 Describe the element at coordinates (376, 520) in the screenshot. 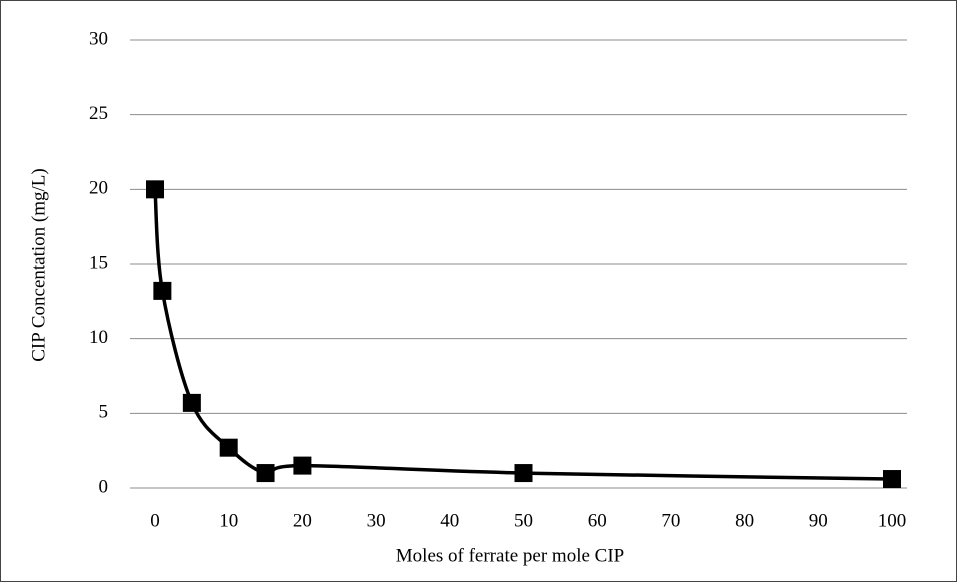

I see `x-tick-label: 30` at that location.